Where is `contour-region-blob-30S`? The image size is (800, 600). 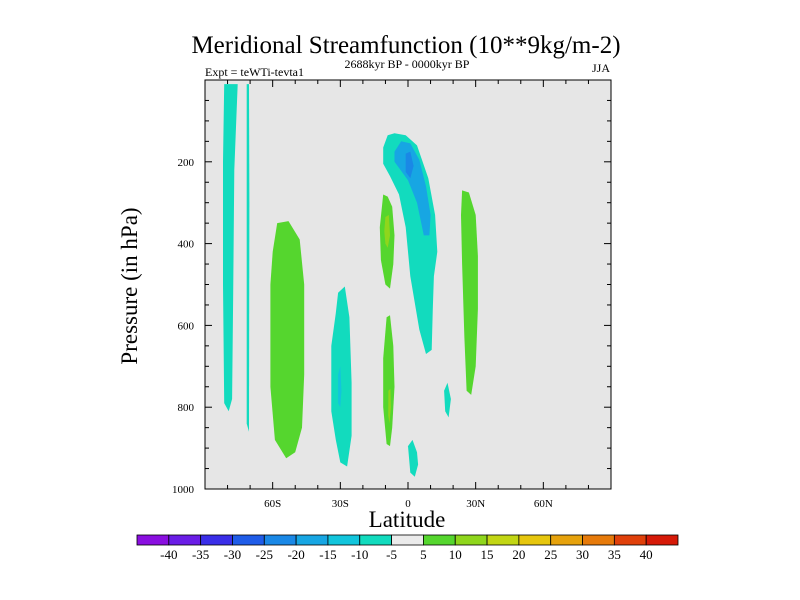 contour-region-blob-30S is located at coordinates (341, 376).